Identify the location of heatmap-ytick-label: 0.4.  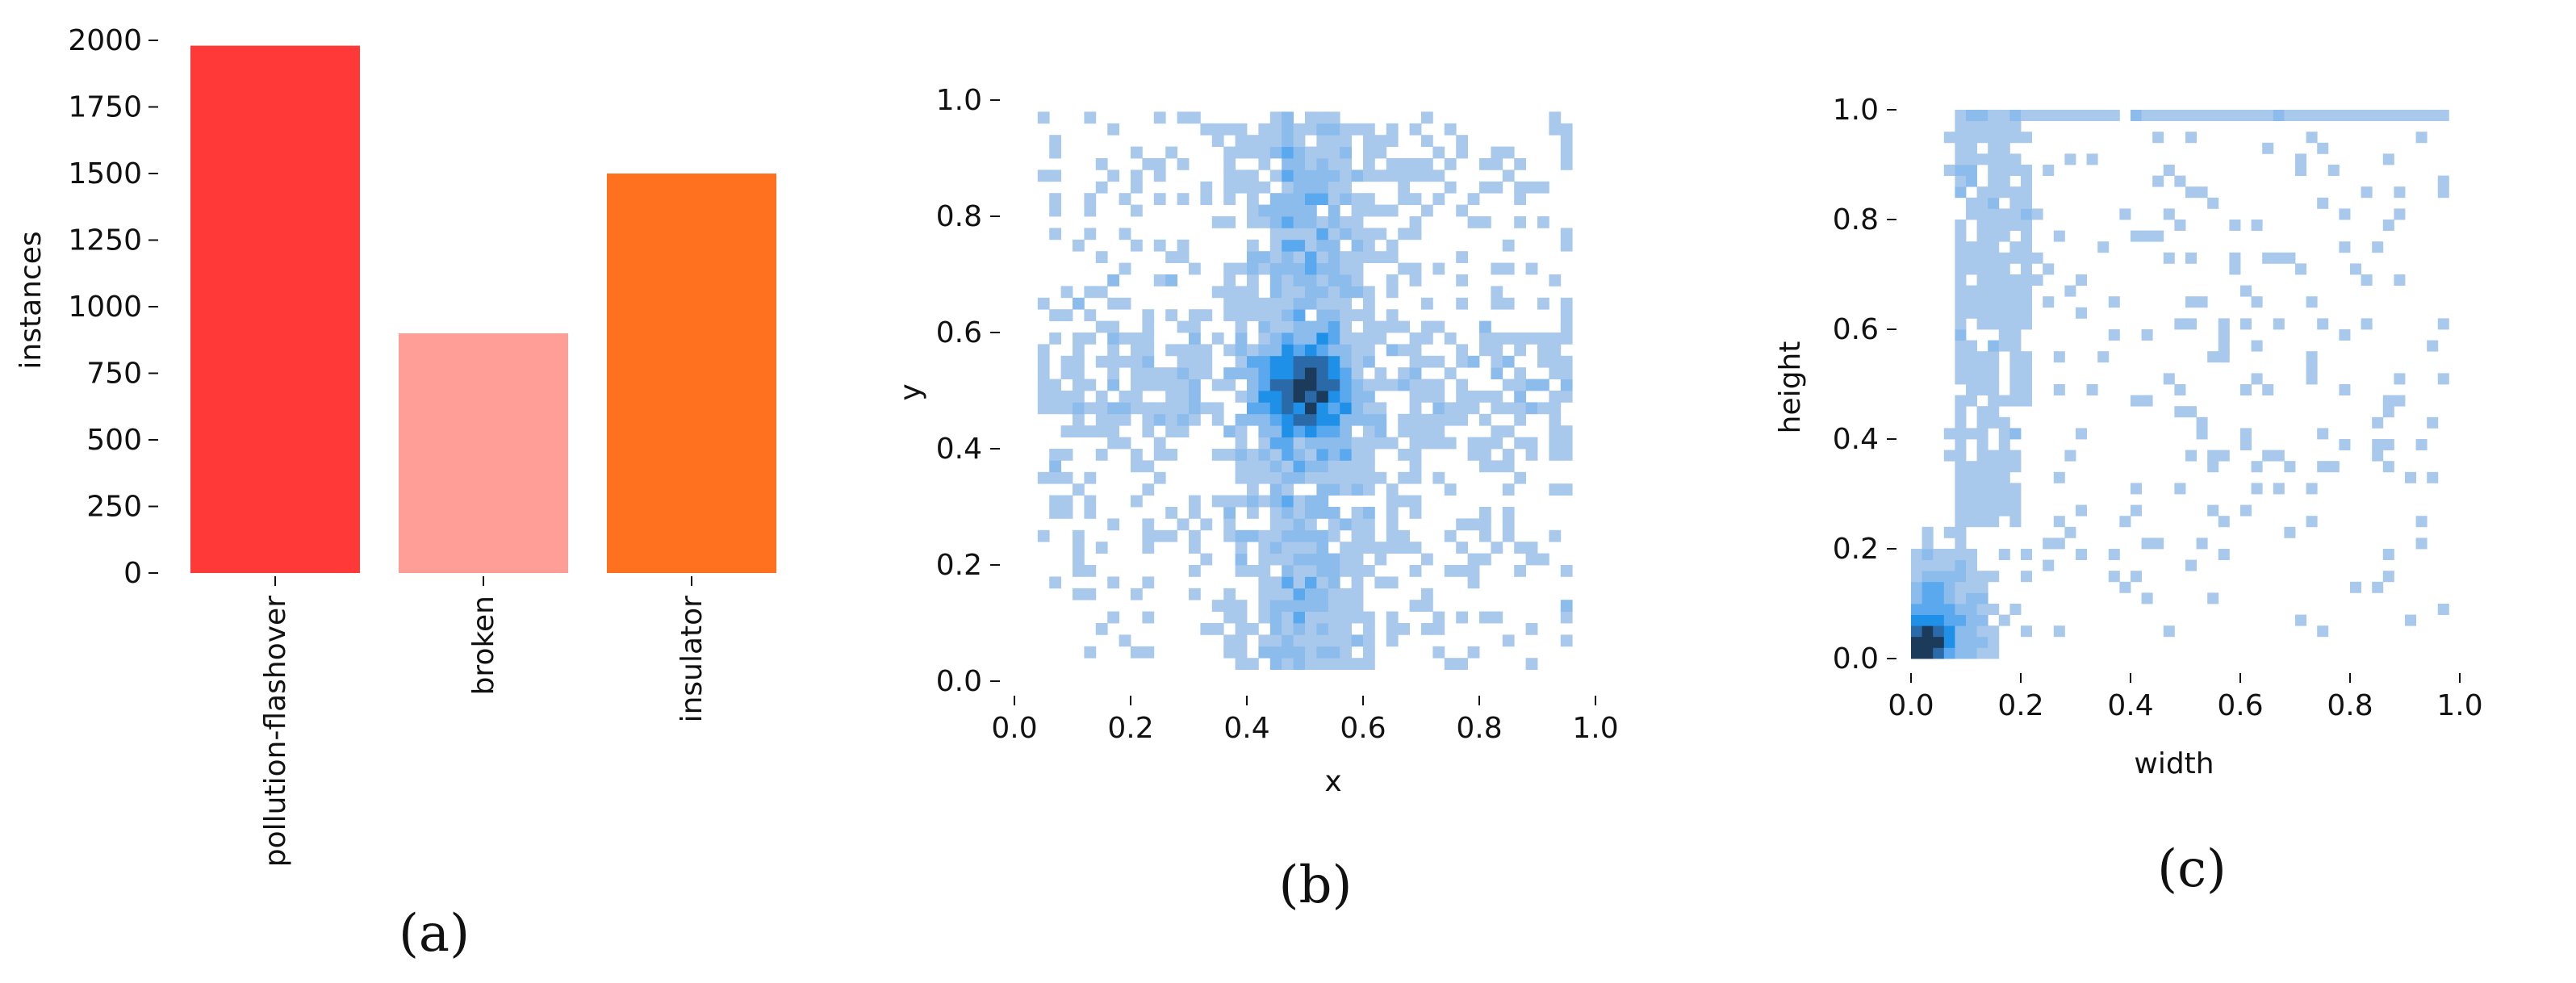
(1856, 439).